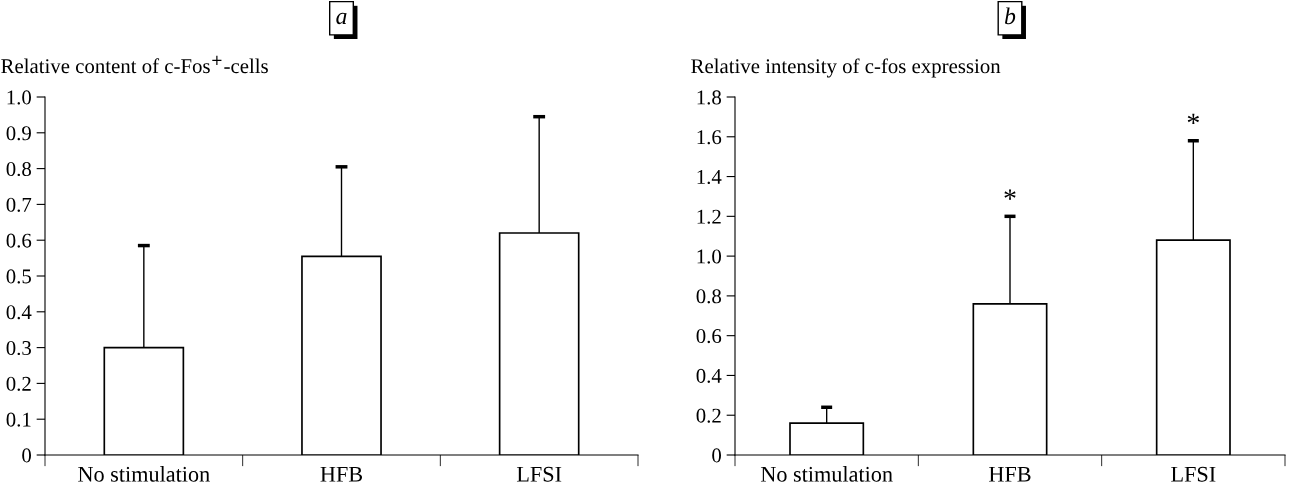  I want to click on y-tick-label: 1.8, so click(709, 97).